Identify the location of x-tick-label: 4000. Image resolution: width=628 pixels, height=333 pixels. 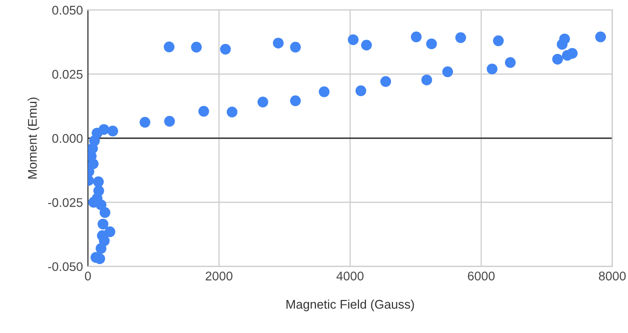
(350, 276).